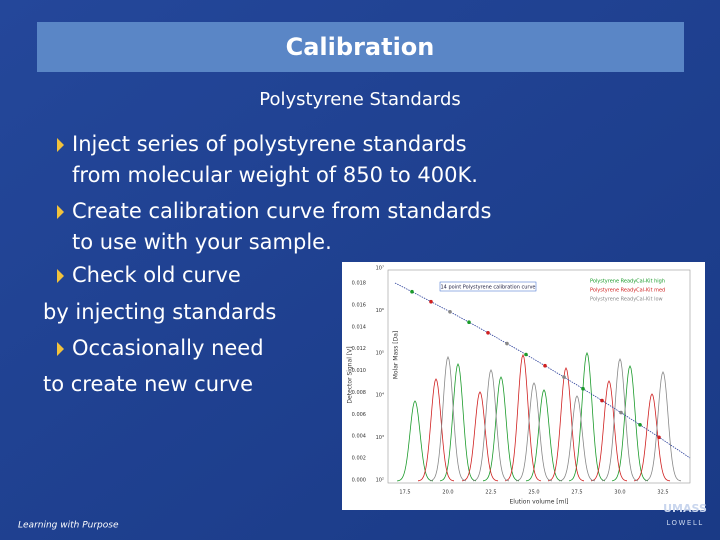  Describe the element at coordinates (626, 300) in the screenshot. I see `legend-entry: Polystyrene ReadyCal-Kit low` at that location.